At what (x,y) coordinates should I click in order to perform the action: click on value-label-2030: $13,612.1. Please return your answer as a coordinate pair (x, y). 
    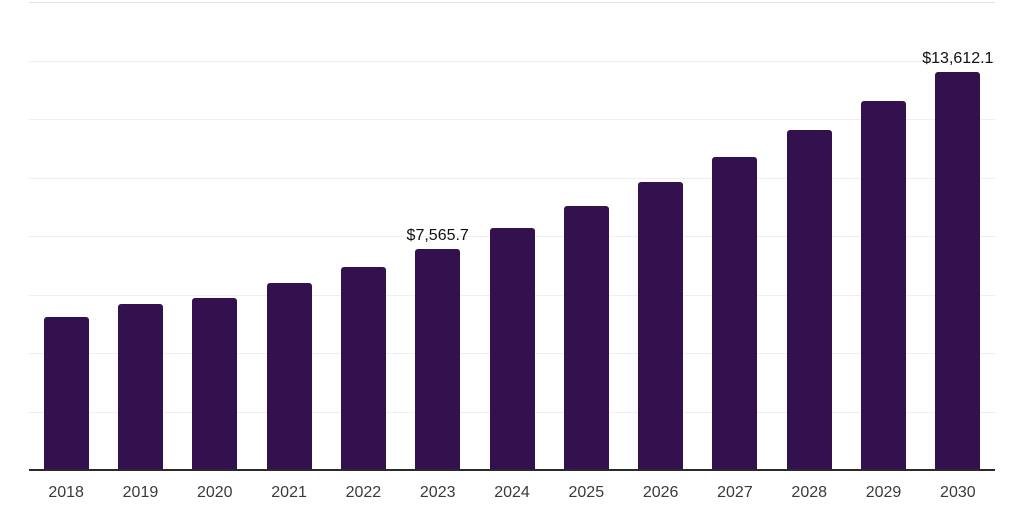
    Looking at the image, I should click on (958, 58).